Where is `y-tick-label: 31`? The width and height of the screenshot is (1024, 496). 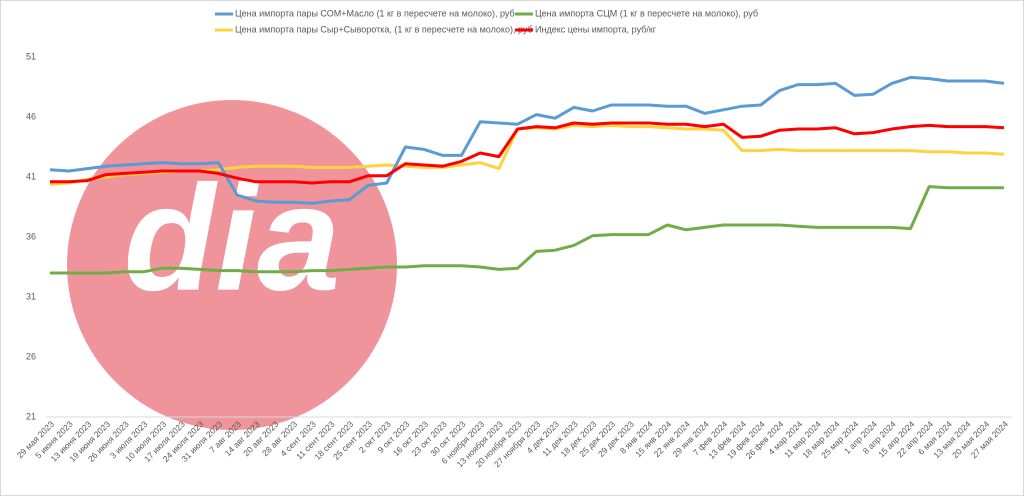
y-tick-label: 31 is located at coordinates (31, 296).